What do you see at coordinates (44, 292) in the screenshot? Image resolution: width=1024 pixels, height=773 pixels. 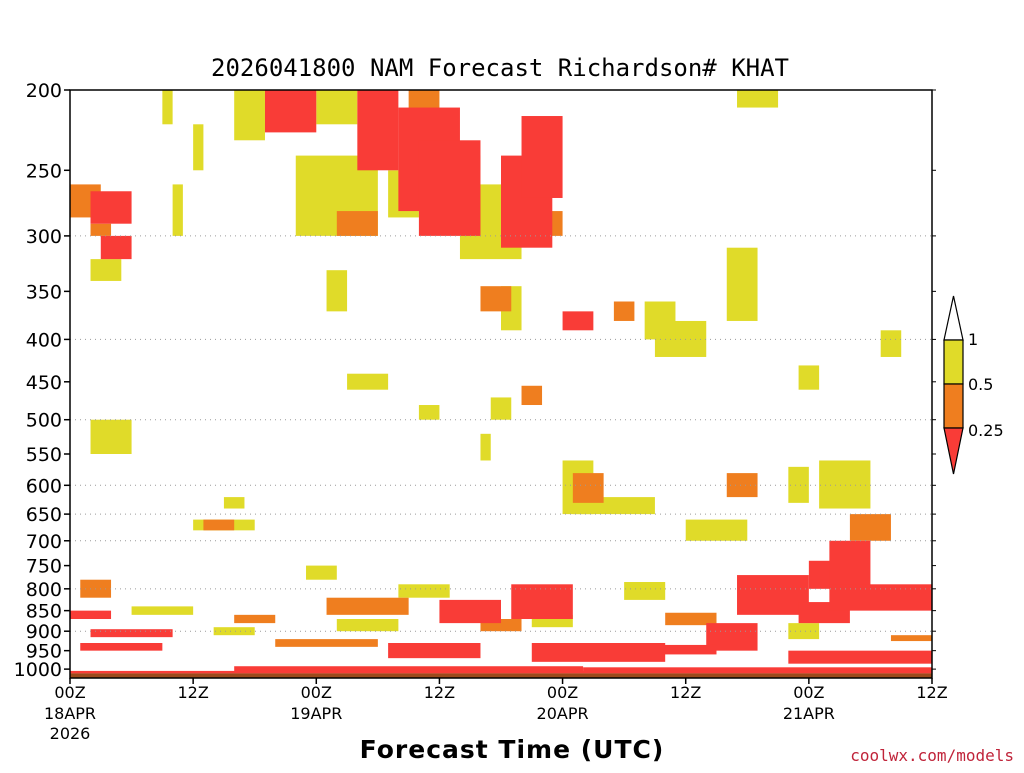 I see `y-tick-label: 350` at bounding box center [44, 292].